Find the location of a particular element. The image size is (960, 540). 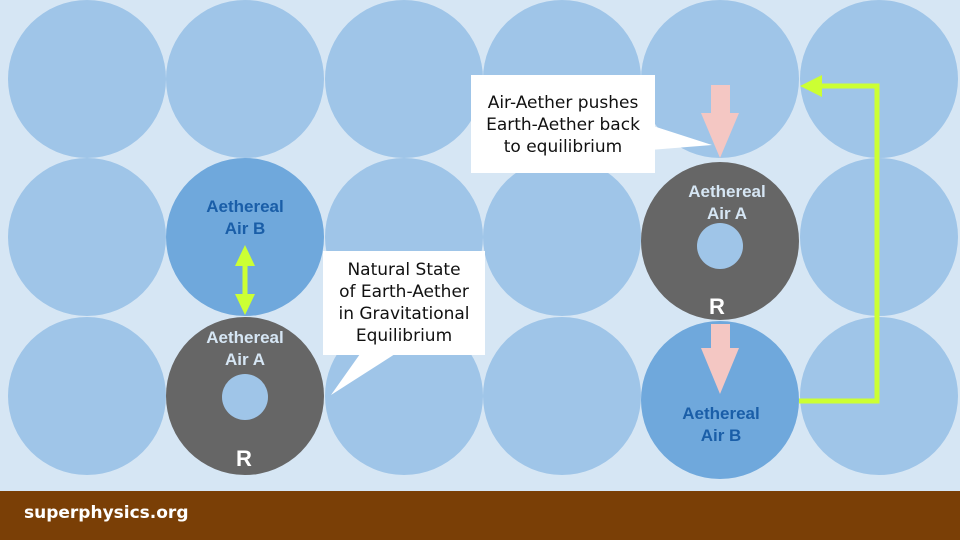

right-loop-arrow is located at coordinates (839, 239).